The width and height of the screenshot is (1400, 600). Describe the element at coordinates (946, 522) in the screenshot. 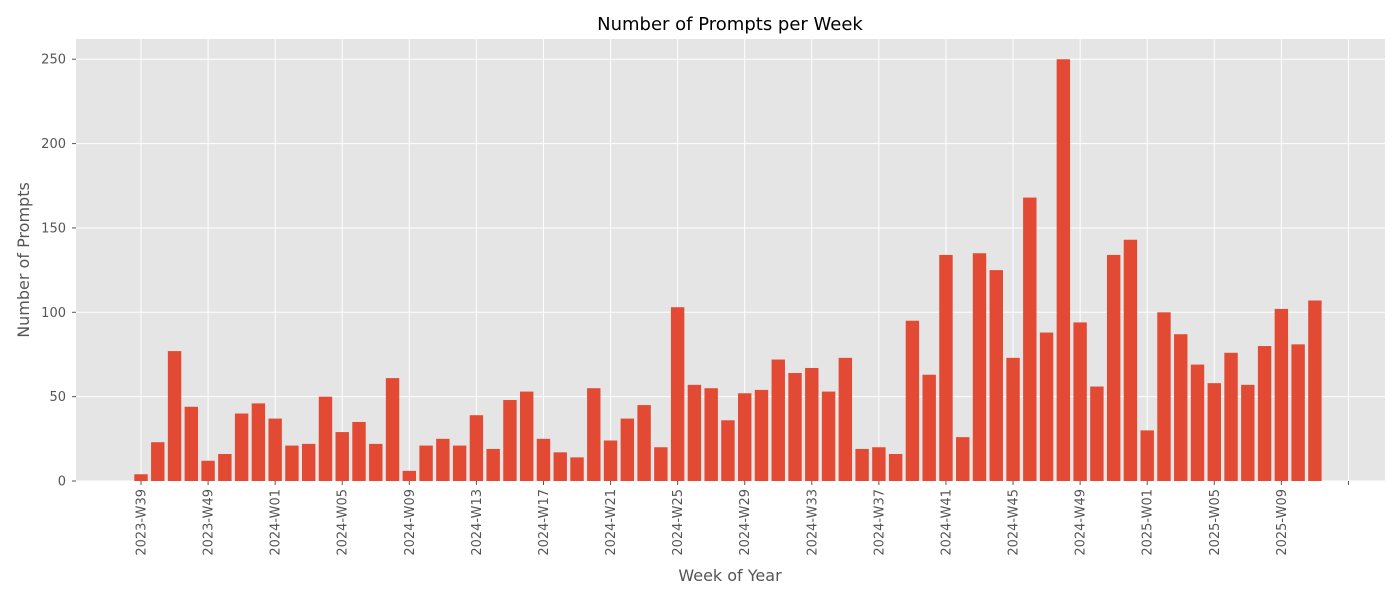

I see `x-tick-label: 2024-W41` at that location.